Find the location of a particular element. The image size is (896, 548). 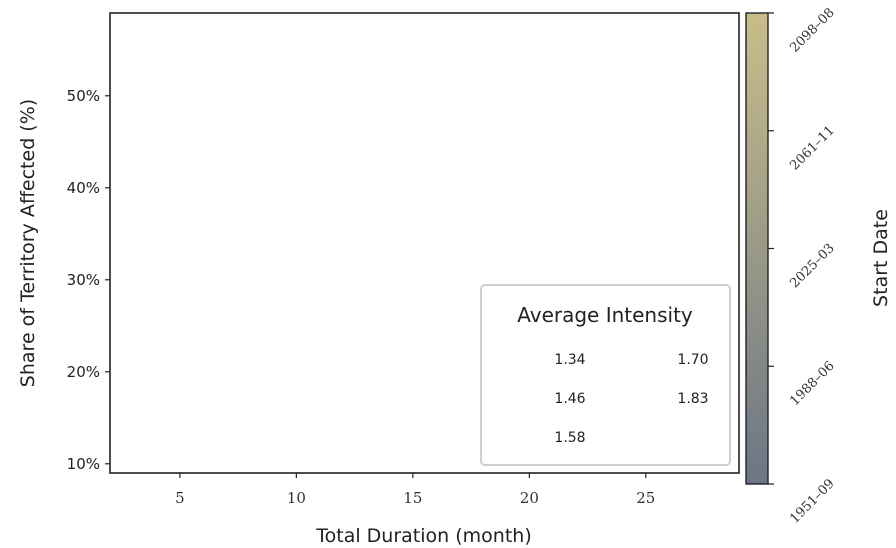

colorbar-ticks: 1951–09 1988–06 2025–03 2061–11 2098–08 is located at coordinates (803, 266).